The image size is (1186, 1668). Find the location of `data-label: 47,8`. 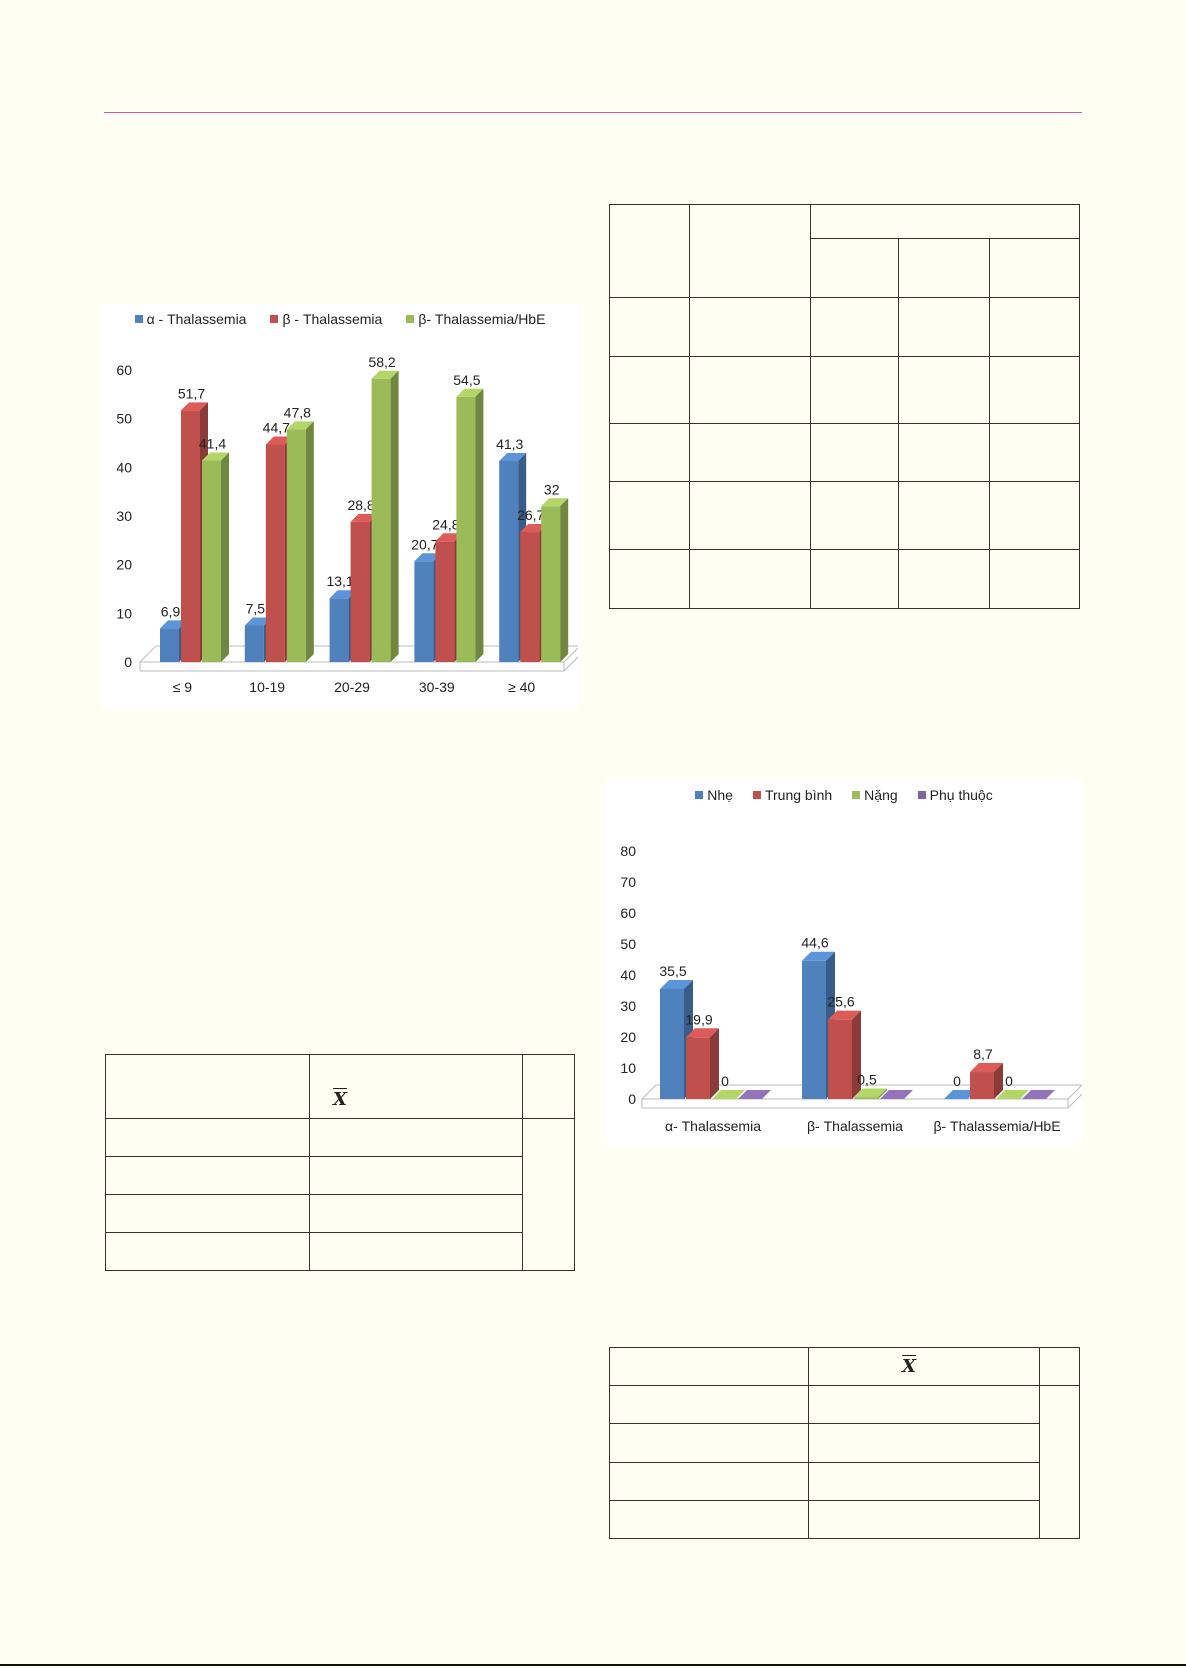

data-label: 47,8 is located at coordinates (297, 412).